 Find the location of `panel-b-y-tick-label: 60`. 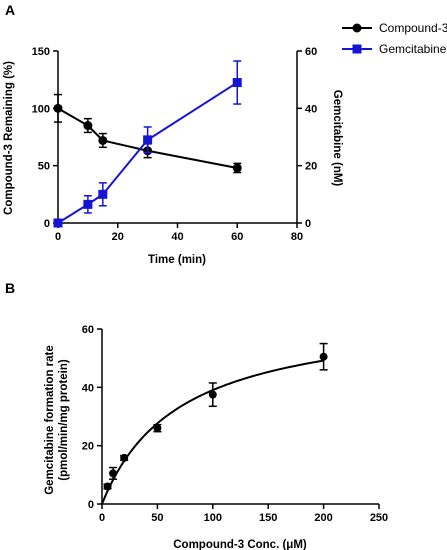

panel-b-y-tick-label: 60 is located at coordinates (88, 330).